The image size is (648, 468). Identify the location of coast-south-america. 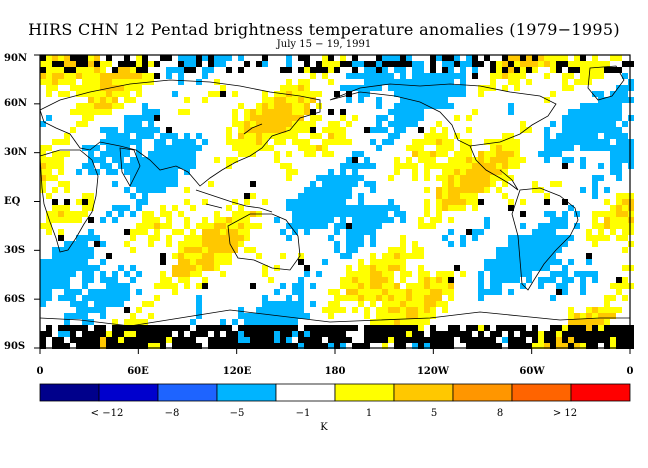
(545, 239).